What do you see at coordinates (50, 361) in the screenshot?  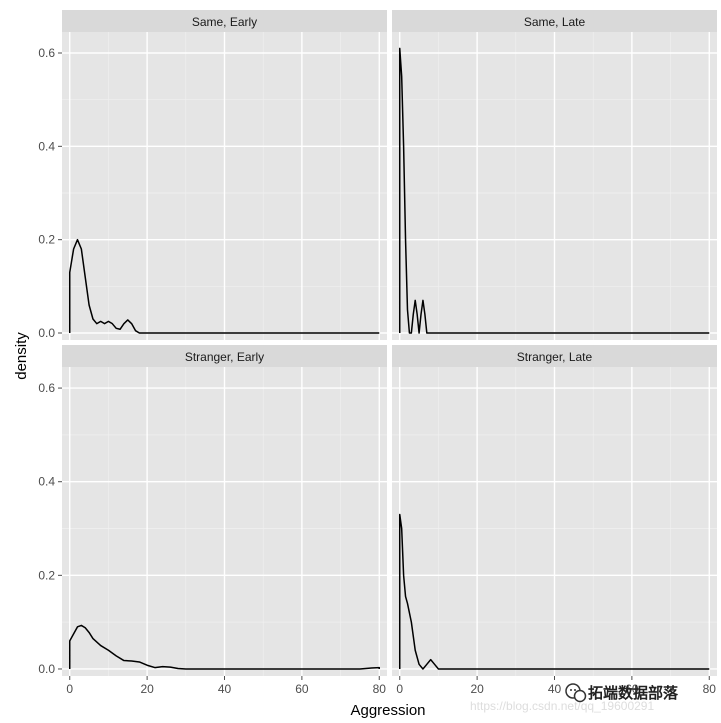 I see `y-axis-ticks: 0.0 0.2 0.4 0.6 0.0 0.2 0.4 0.6` at bounding box center [50, 361].